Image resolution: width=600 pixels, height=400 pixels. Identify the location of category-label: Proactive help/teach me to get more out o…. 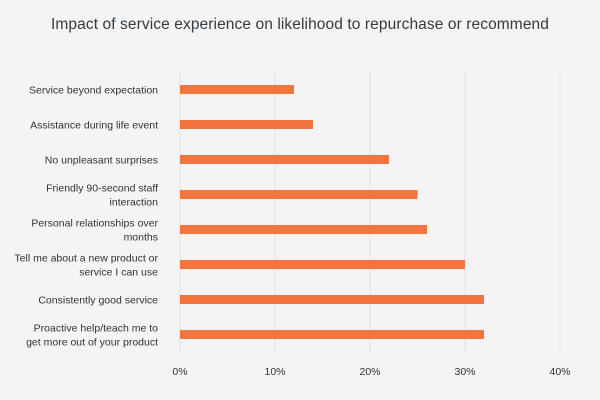
(92, 336).